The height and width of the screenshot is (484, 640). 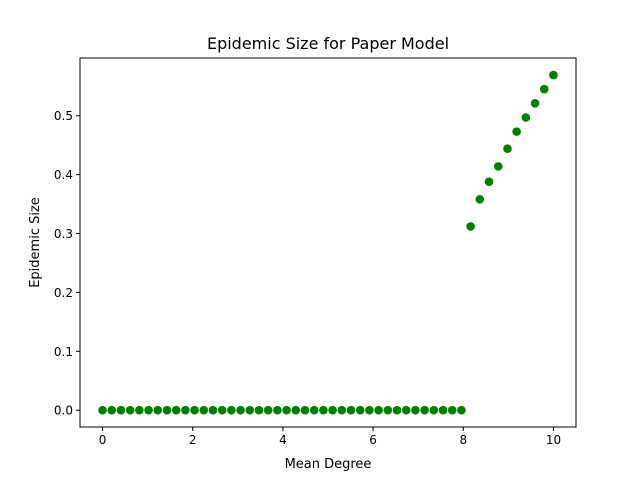 I want to click on y-axis-ticks: 0.0 0.1 0.2 0.3 0.4 0.5, so click(x=67, y=263).